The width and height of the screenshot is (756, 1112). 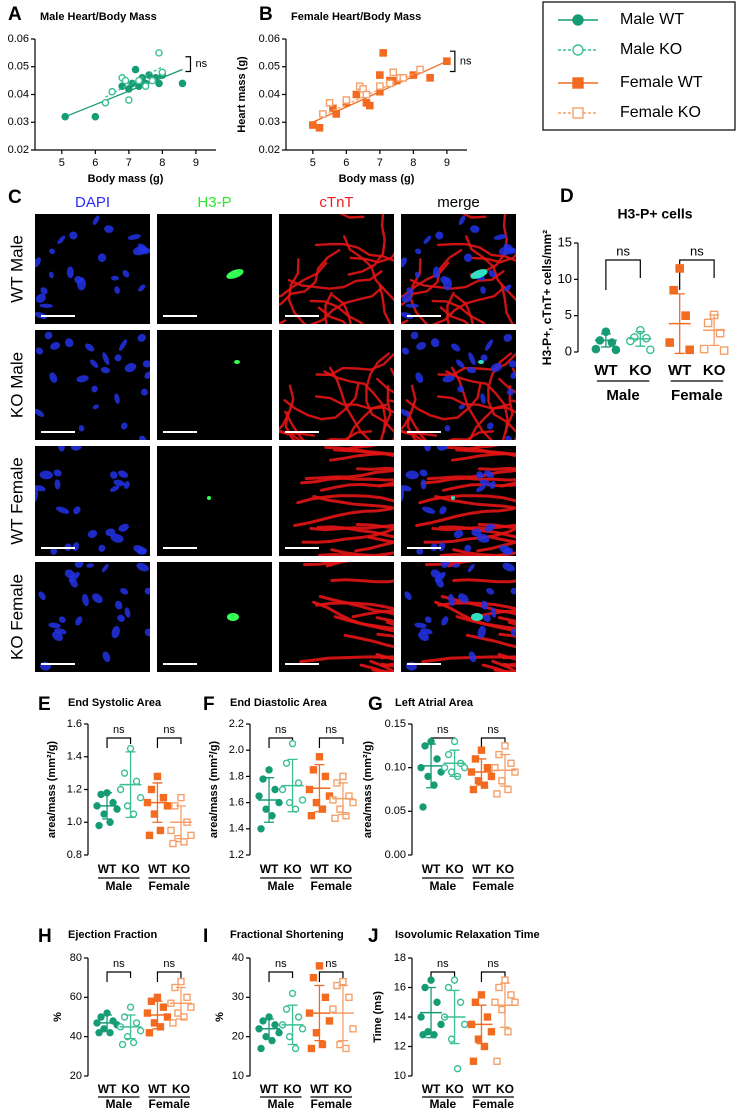 I want to click on legend-label: Male WT, so click(x=652, y=19).